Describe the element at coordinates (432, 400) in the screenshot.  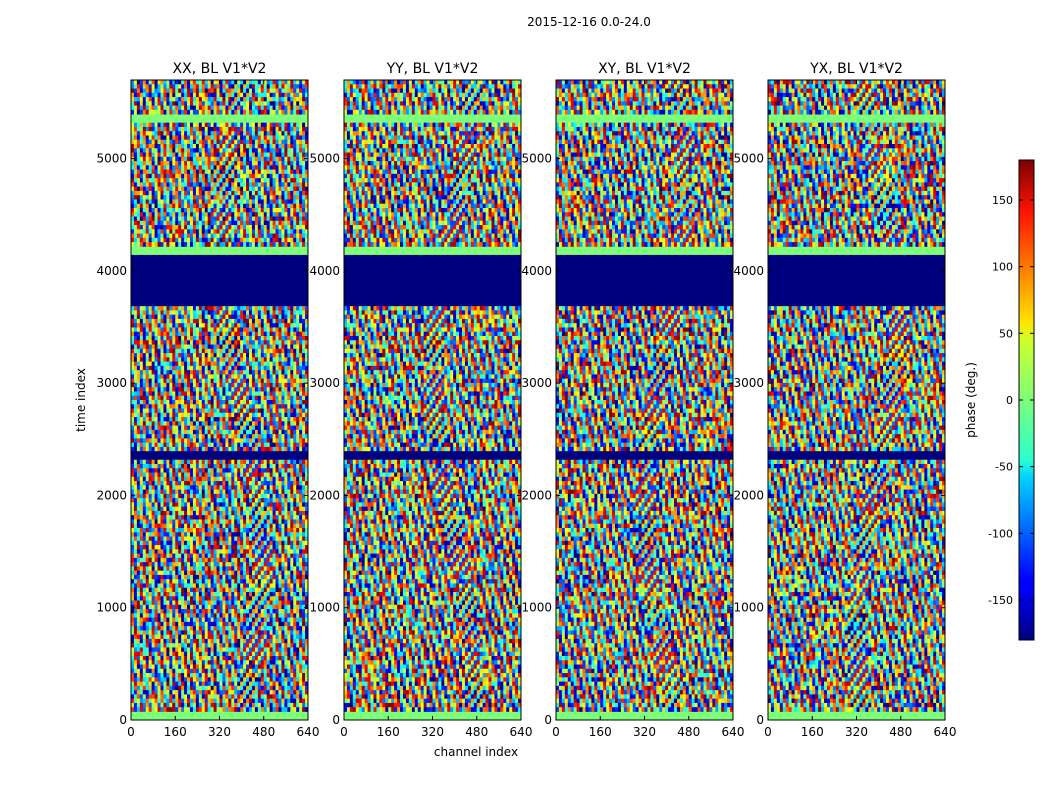
I see `phase-image-yy` at that location.